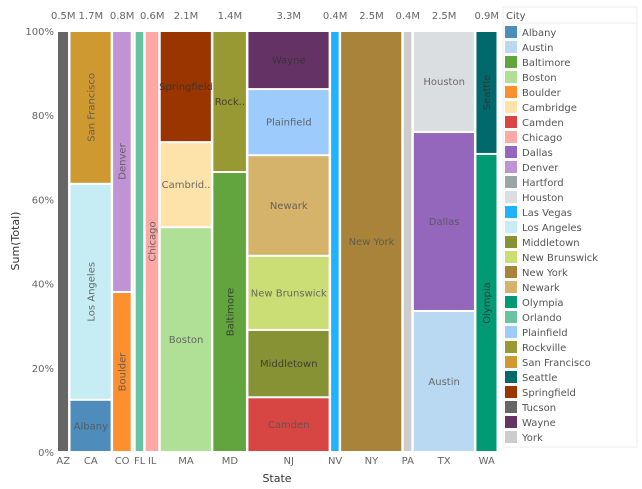 This screenshot has width=642, height=489. I want to click on legend-item: Middletown, so click(542, 242).